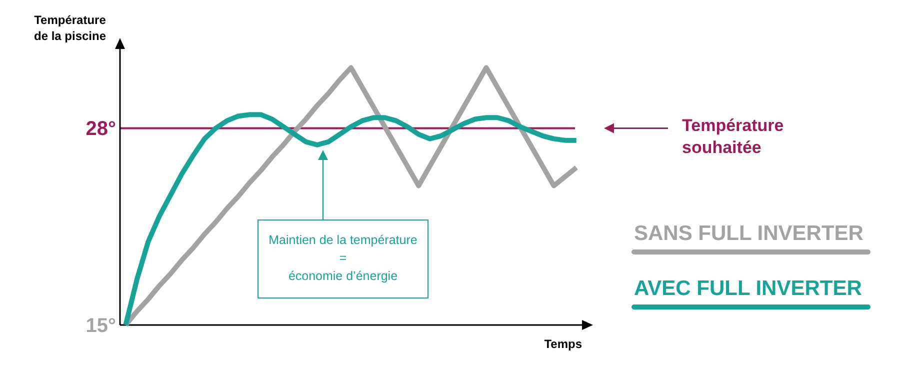 Image resolution: width=900 pixels, height=387 pixels. Describe the element at coordinates (563, 344) in the screenshot. I see `x-axis-title: Temps` at that location.